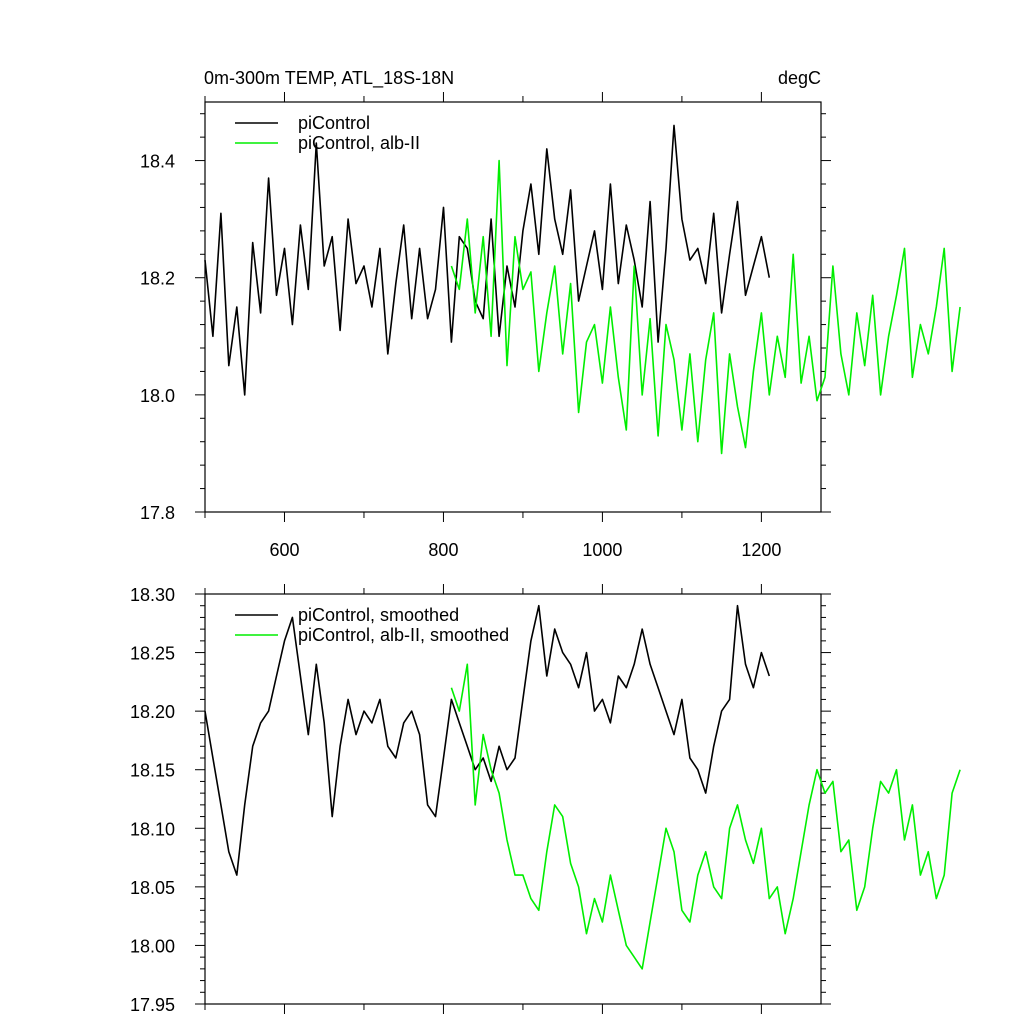 Image resolution: width=1024 pixels, height=1024 pixels. I want to click on x-tick-label: 1000, so click(602, 550).